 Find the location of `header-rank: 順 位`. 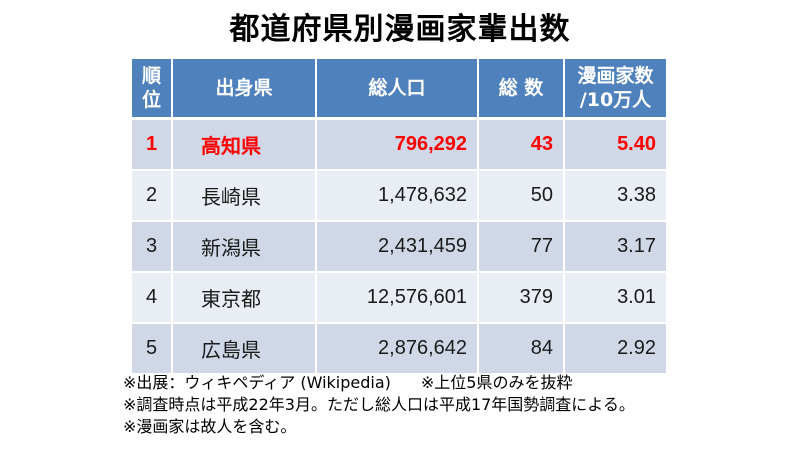

header-rank: 順 位 is located at coordinates (152, 89).